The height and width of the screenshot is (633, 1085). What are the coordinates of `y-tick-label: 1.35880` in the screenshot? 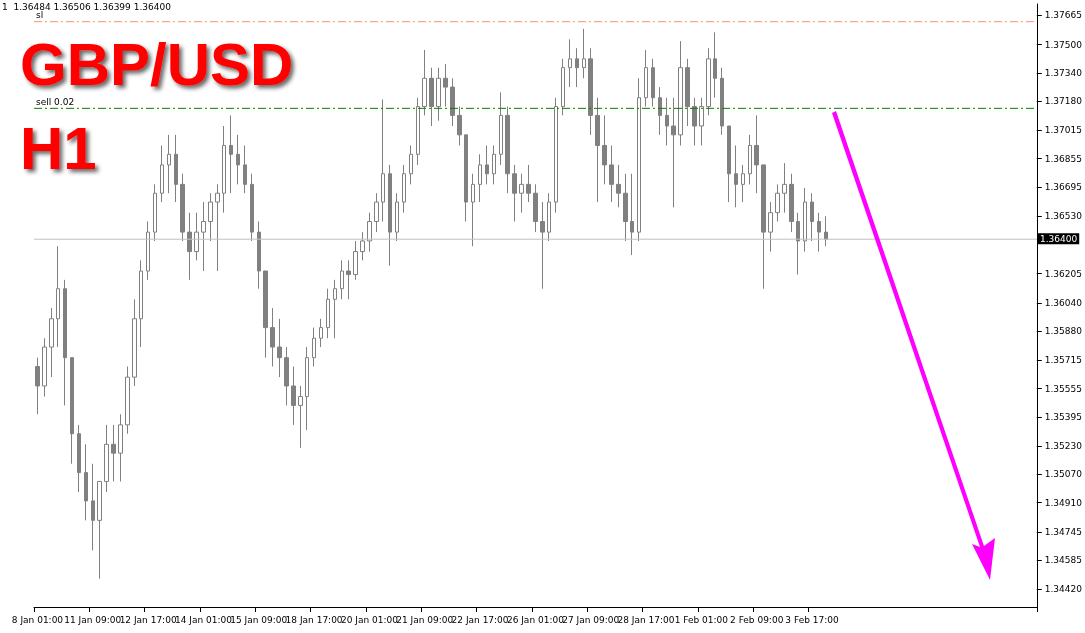 It's located at (1063, 331).